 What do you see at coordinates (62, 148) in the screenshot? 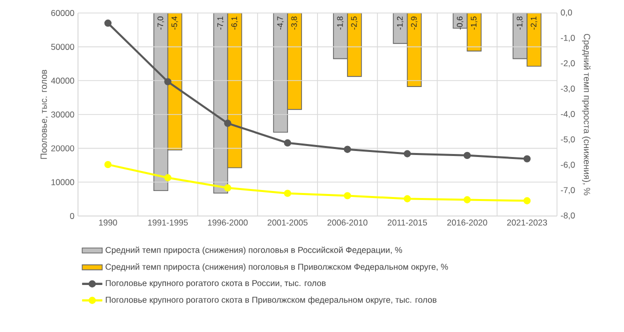
I see `y-tick-label: 20000` at bounding box center [62, 148].